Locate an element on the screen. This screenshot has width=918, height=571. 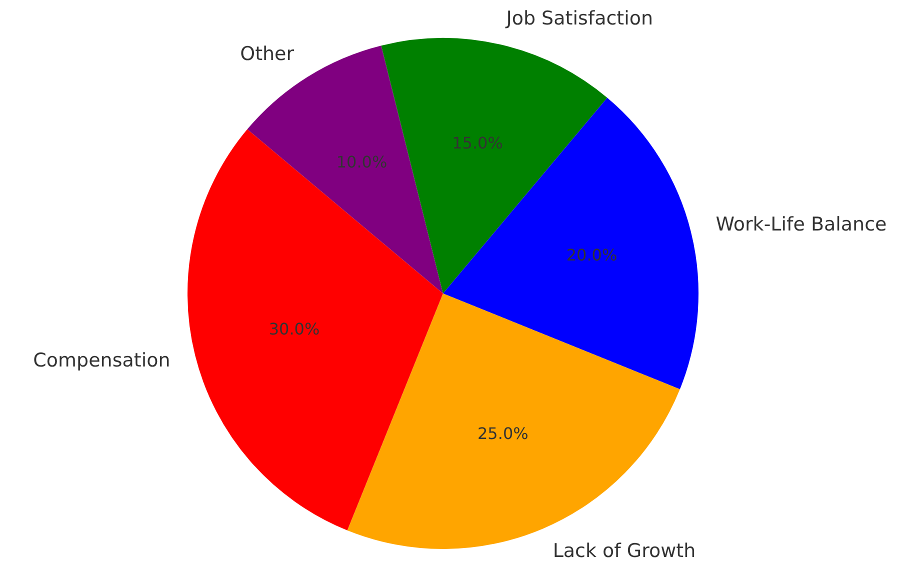
slice-label: Lack of Growth is located at coordinates (624, 551).